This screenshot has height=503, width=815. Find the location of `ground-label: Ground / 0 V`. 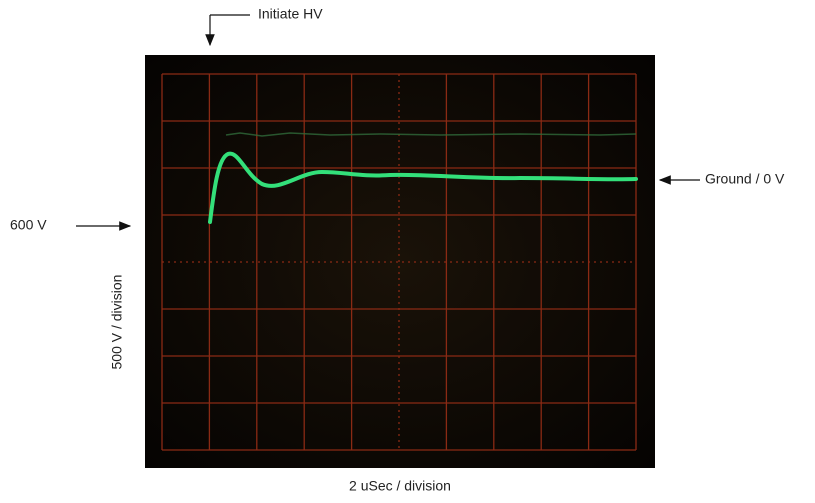

ground-label: Ground / 0 V is located at coordinates (745, 179).